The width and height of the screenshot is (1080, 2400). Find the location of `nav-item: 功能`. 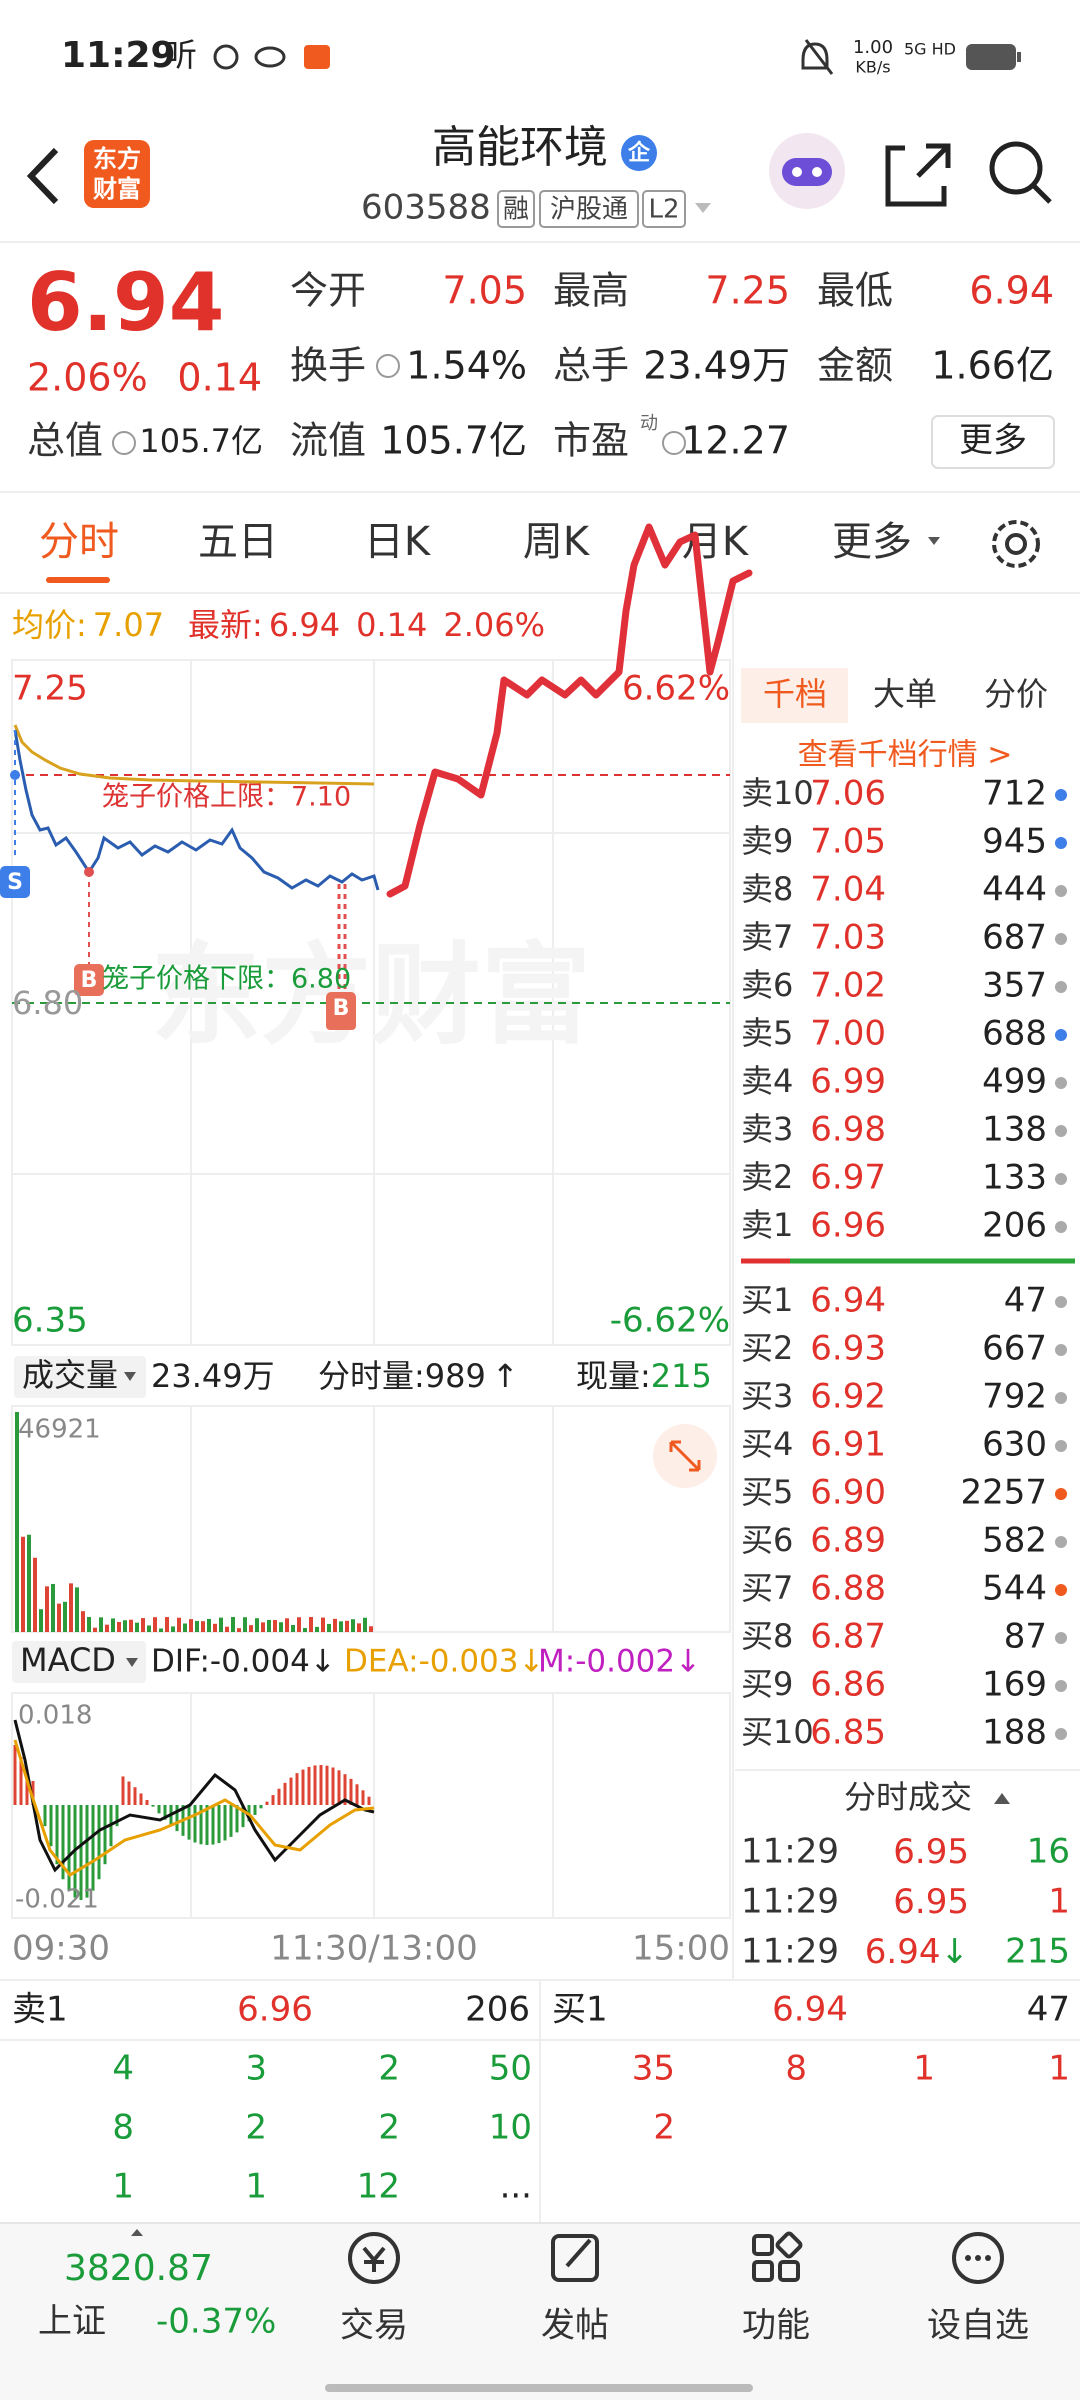

nav-item: 功能 is located at coordinates (776, 2326).